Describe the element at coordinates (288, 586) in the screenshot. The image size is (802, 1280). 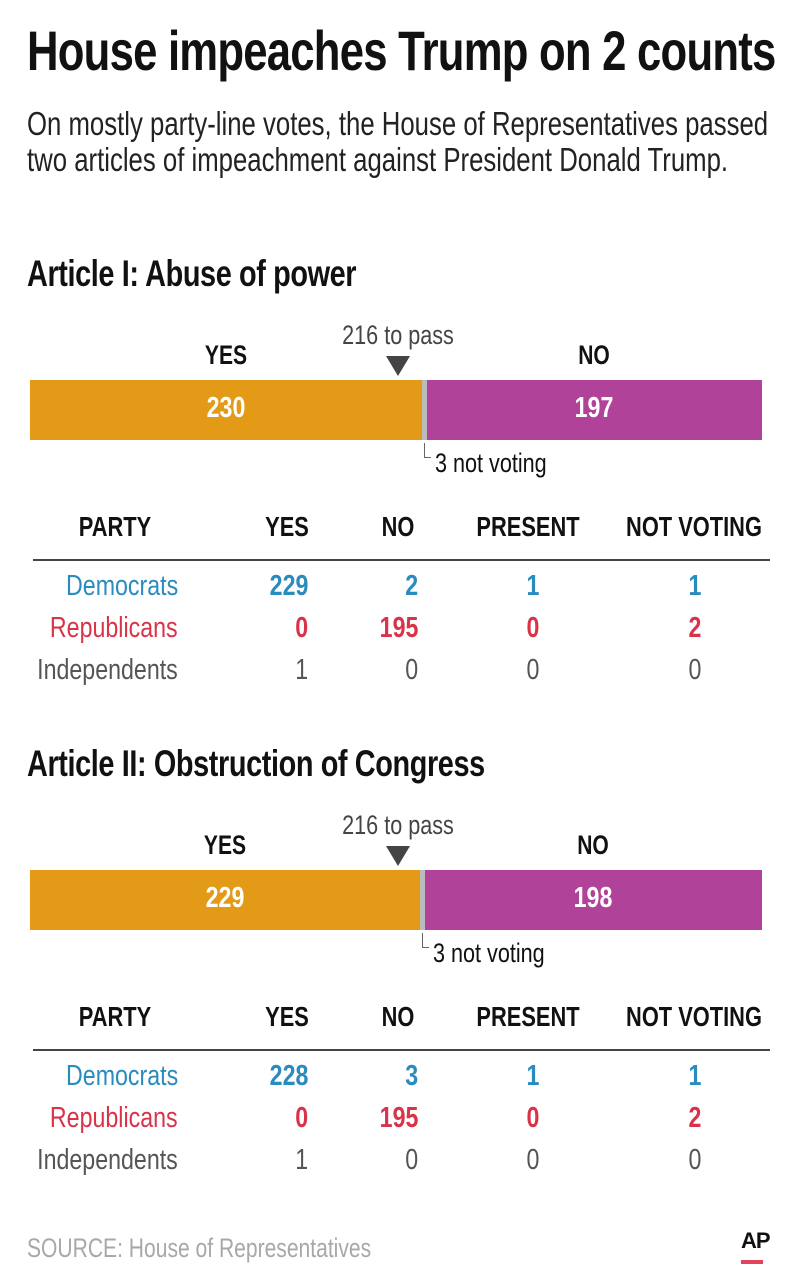
I see `vote-count-yes: 229` at that location.